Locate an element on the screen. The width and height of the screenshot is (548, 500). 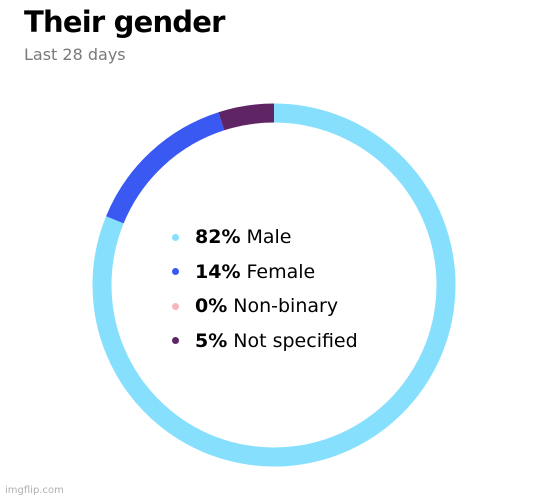
legend-item-female: 14% Female is located at coordinates (265, 272).